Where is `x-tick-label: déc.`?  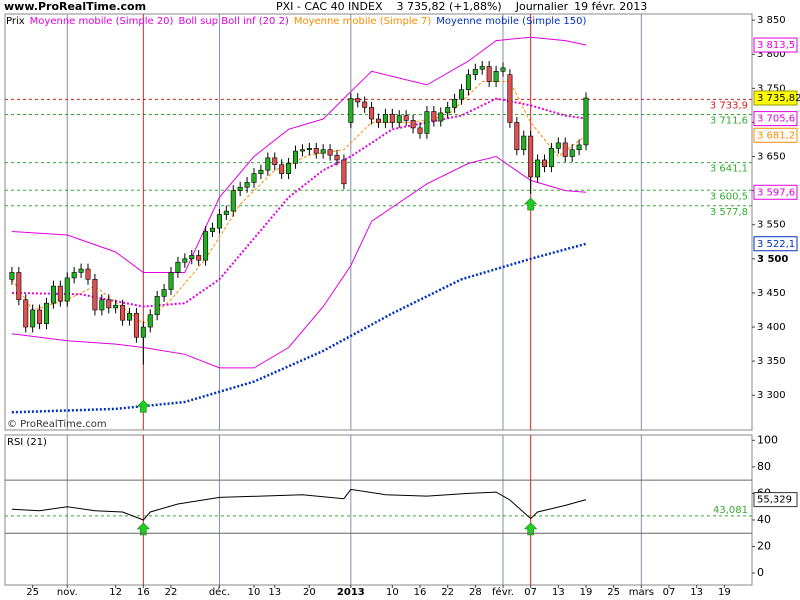 x-tick-label: déc. is located at coordinates (219, 592).